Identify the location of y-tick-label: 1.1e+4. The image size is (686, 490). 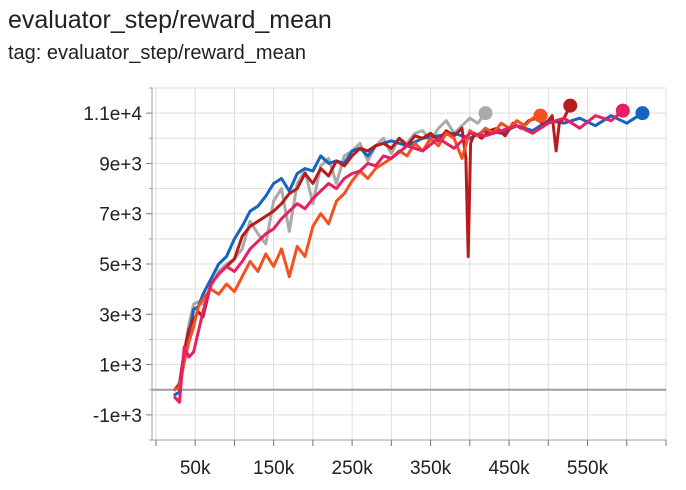
(112, 114).